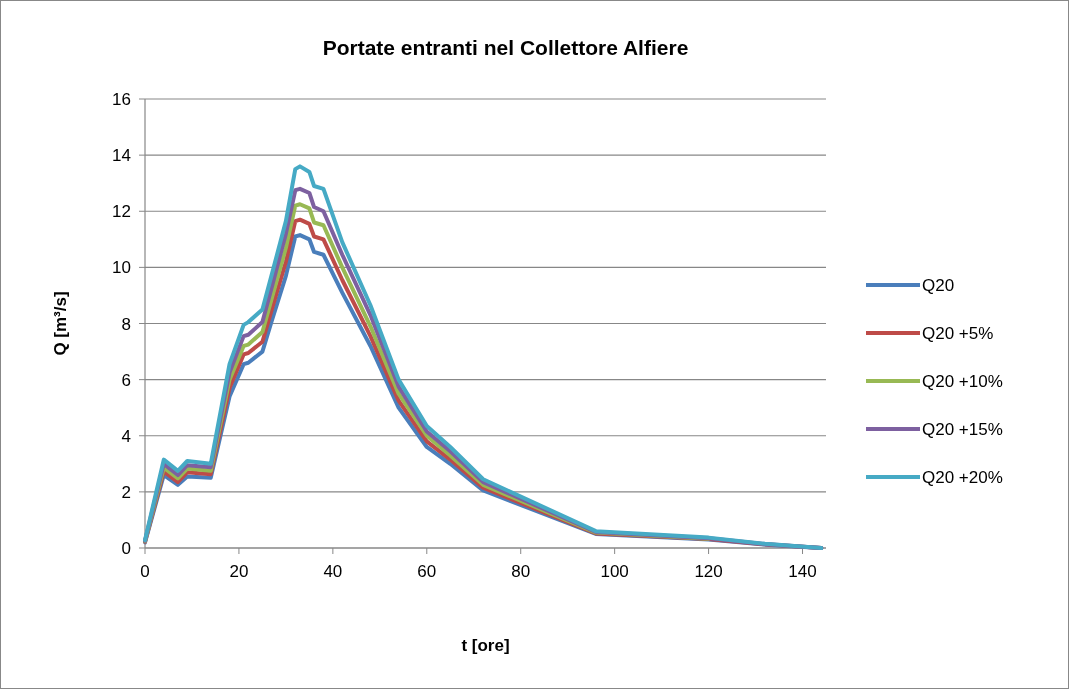 This screenshot has height=689, width=1069. I want to click on y-tick-label: 4, so click(126, 436).